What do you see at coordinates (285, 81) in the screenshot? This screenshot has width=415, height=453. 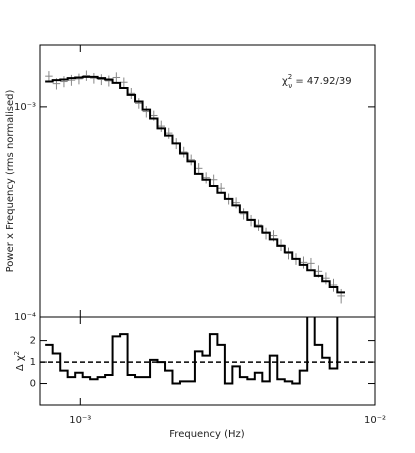 I see `symbol: χ` at bounding box center [285, 81].